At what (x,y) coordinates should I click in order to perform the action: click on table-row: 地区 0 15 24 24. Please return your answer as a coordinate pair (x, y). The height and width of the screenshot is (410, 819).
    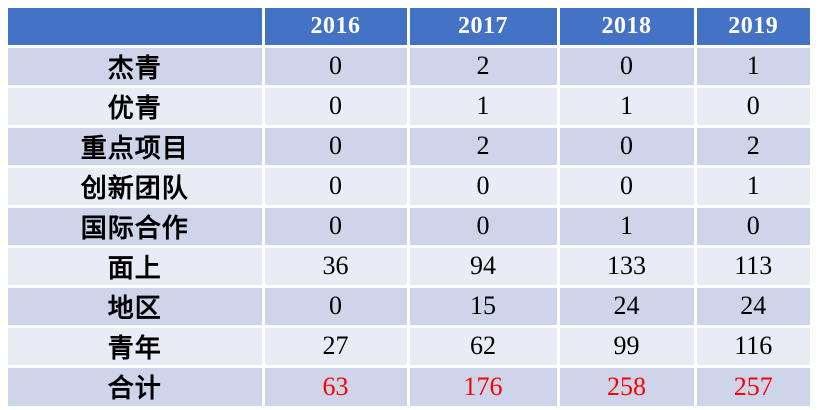
    Looking at the image, I should click on (409, 307).